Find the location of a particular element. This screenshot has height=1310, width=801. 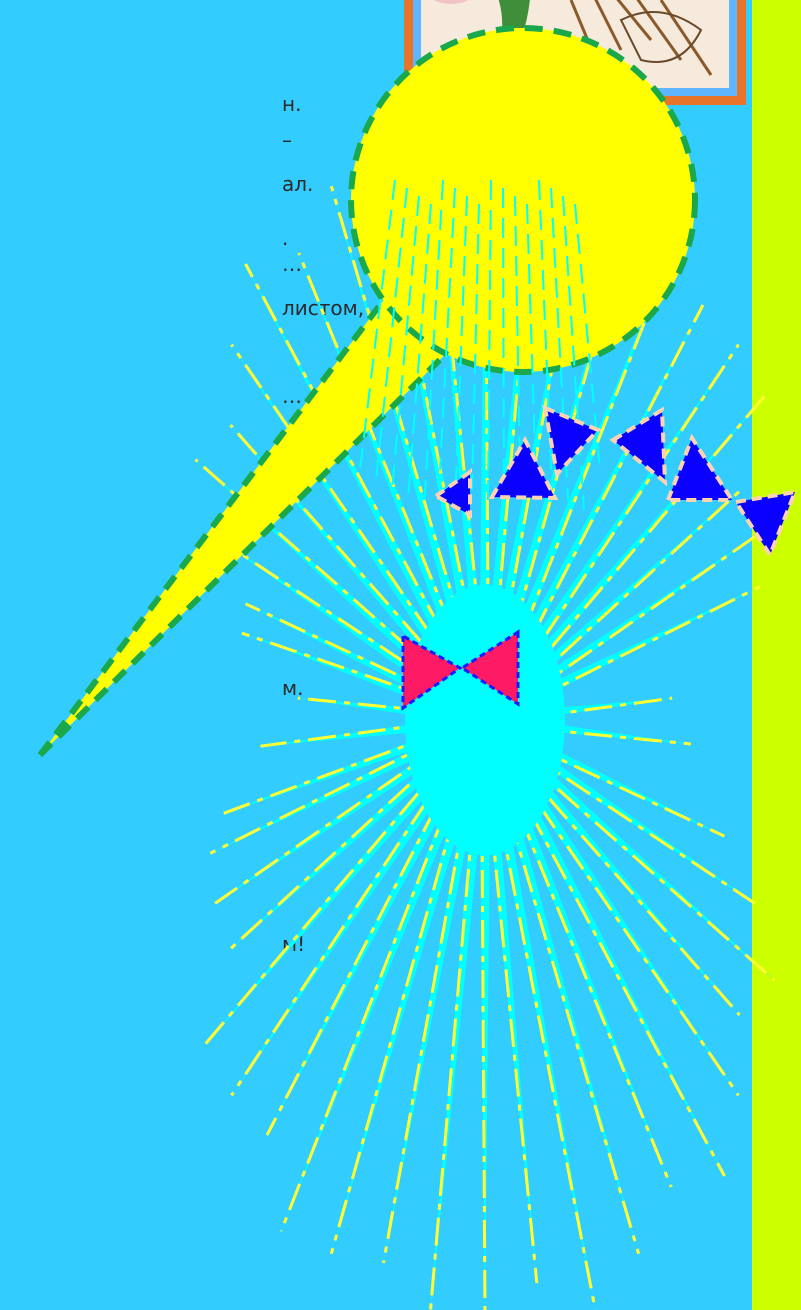

sun-rays is located at coordinates (480, 345).